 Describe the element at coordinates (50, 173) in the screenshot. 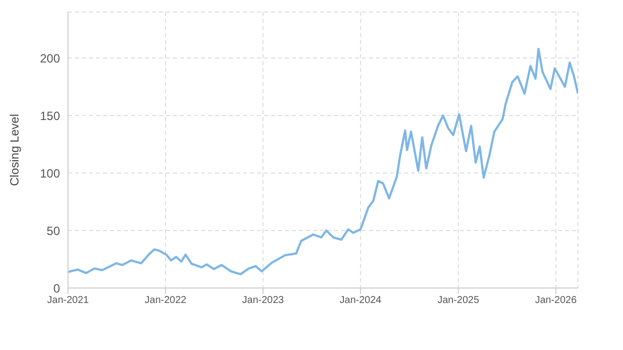

I see `y-tick-label: 100` at that location.